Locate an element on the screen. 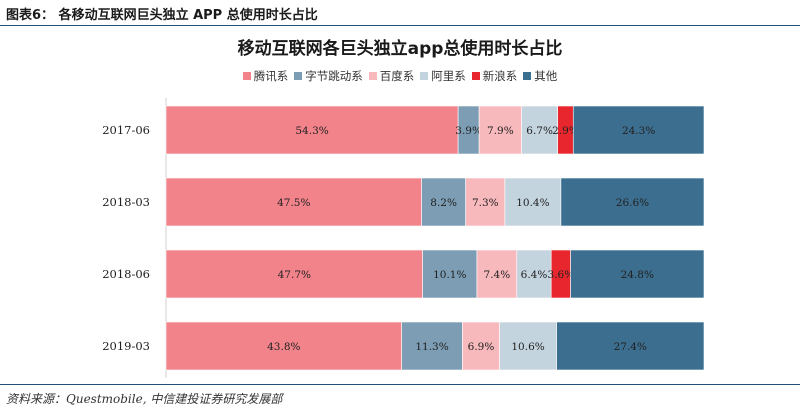 The width and height of the screenshot is (800, 410). category-tick-label: 2018-06 is located at coordinates (126, 274).